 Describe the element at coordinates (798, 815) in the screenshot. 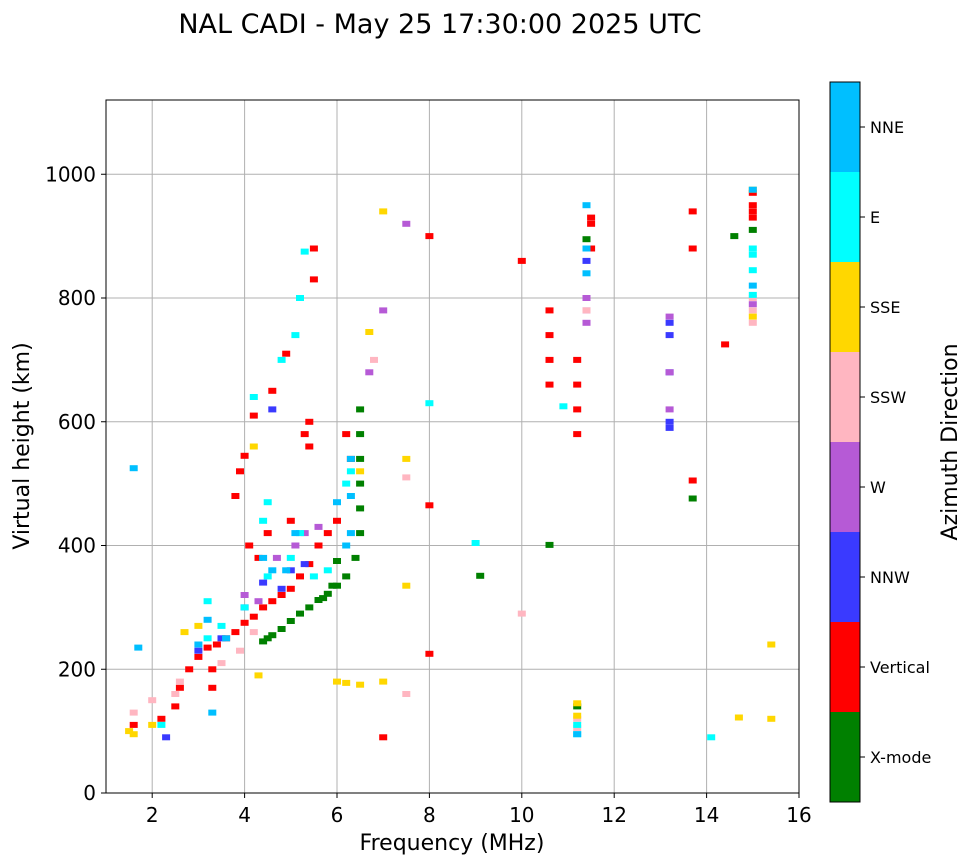

I see `x-tick-label: 16` at that location.